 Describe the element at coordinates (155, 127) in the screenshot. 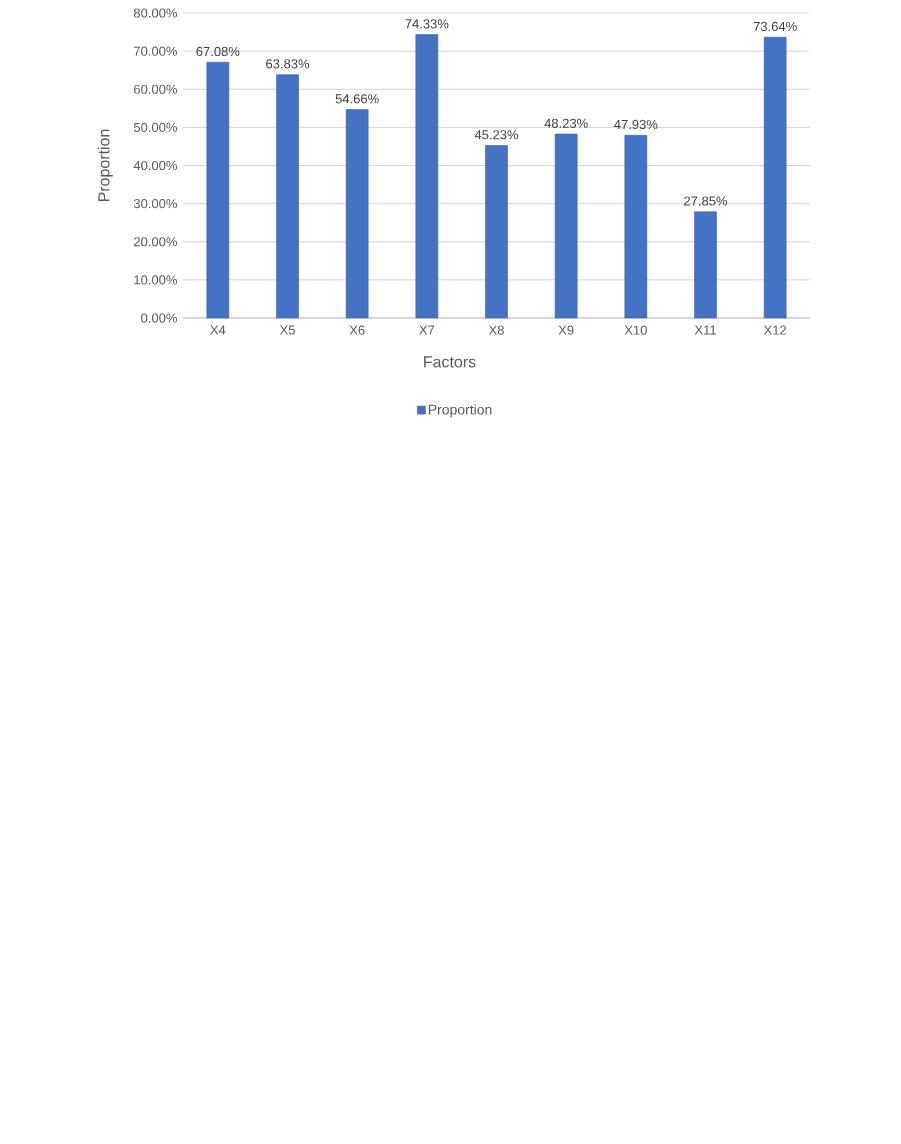

I see `y-tick-label: 50.00%` at that location.